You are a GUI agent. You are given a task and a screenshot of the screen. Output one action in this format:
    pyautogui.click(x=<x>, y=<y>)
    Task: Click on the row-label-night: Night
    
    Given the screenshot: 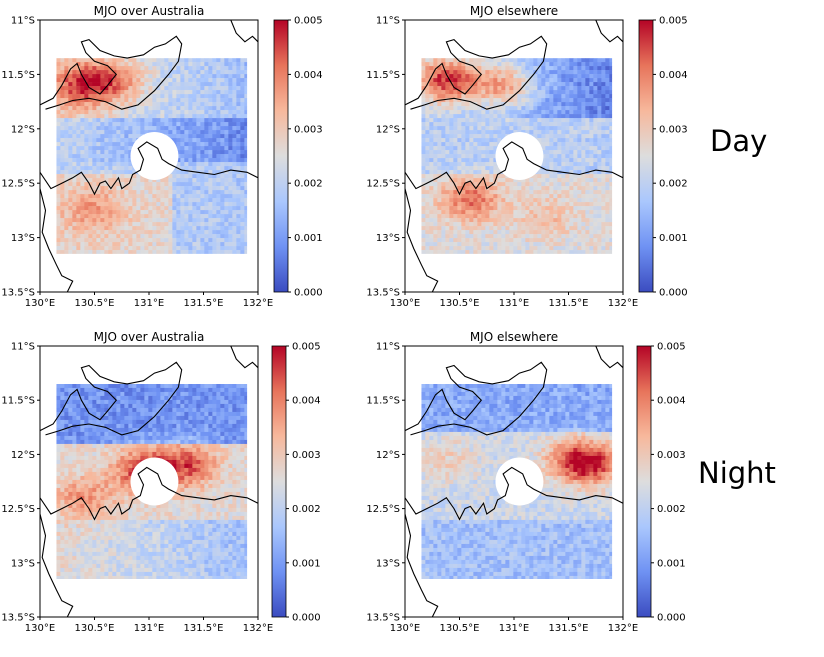 What is the action you would take?
    pyautogui.click(x=737, y=473)
    